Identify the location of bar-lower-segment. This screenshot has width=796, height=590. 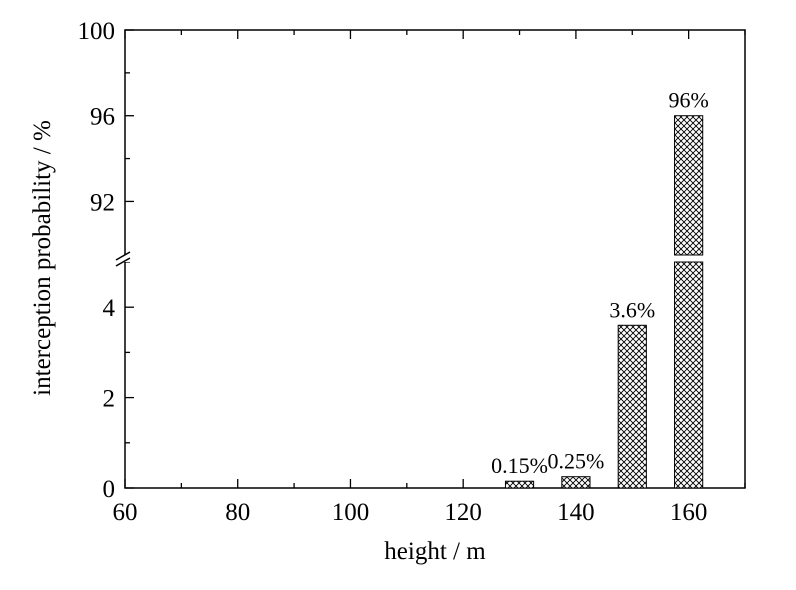
(689, 375).